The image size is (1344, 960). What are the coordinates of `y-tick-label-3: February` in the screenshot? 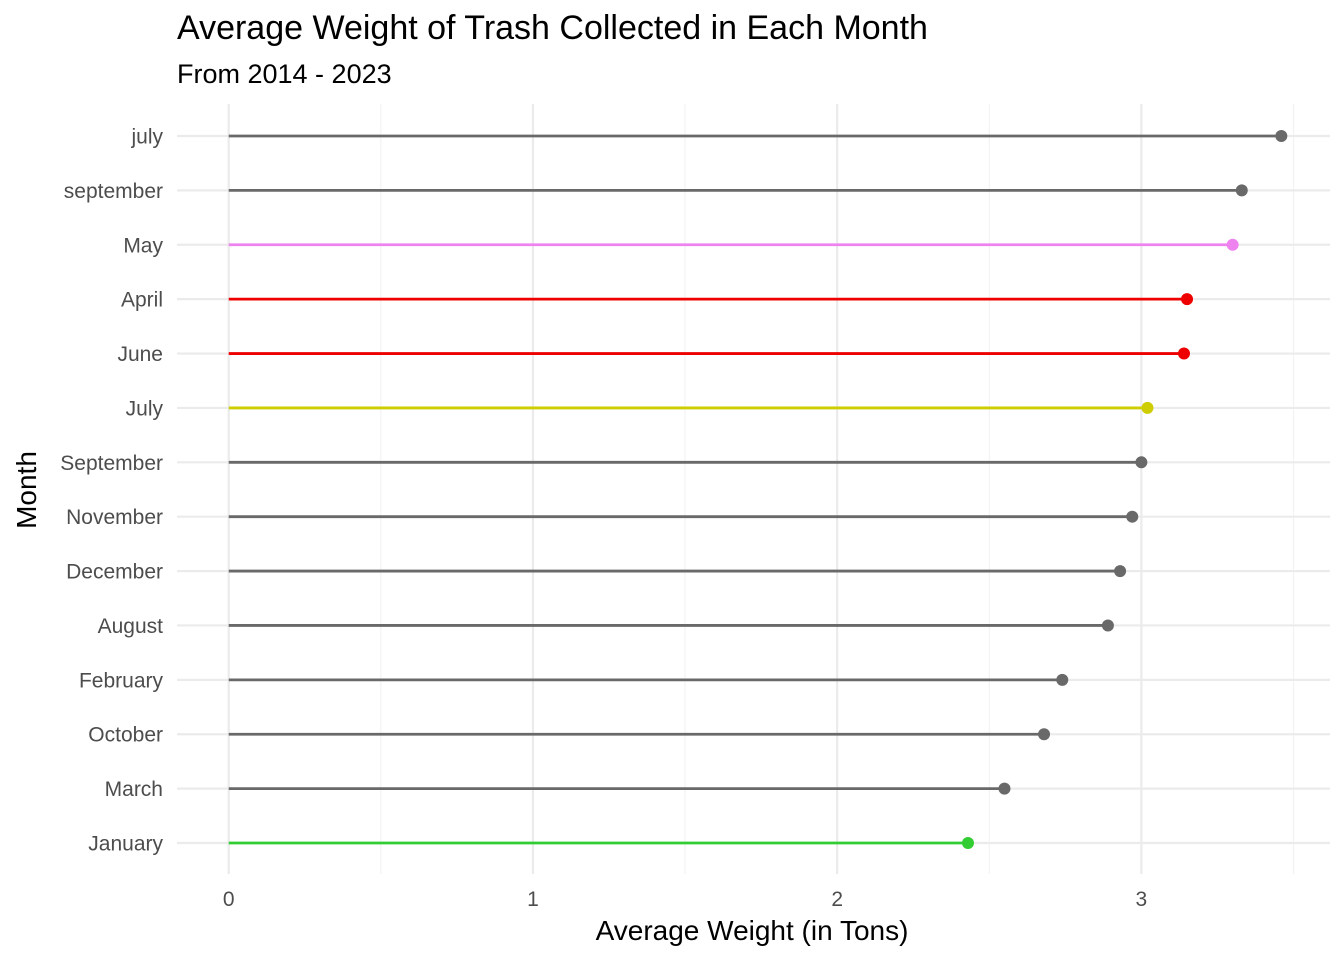 It's located at (121, 680).